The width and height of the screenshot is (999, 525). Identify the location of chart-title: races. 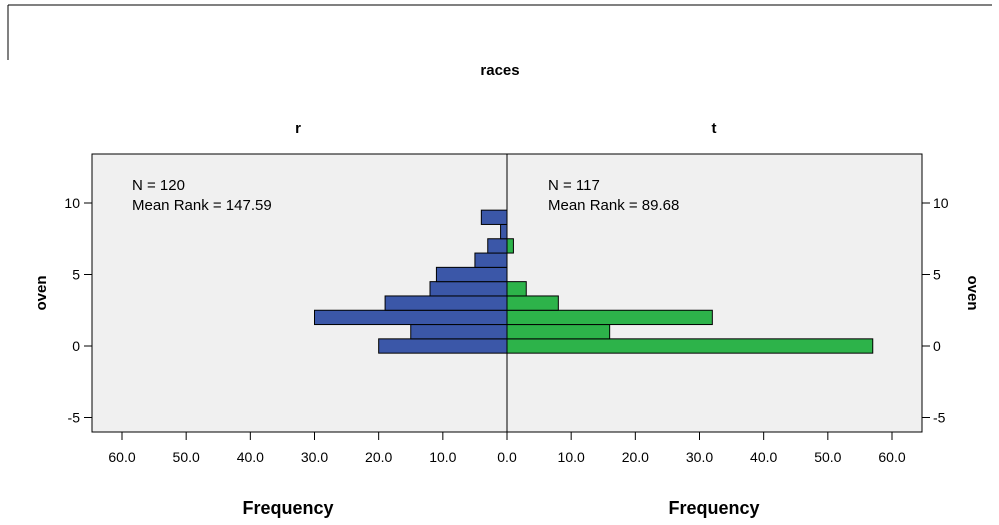
(499, 70).